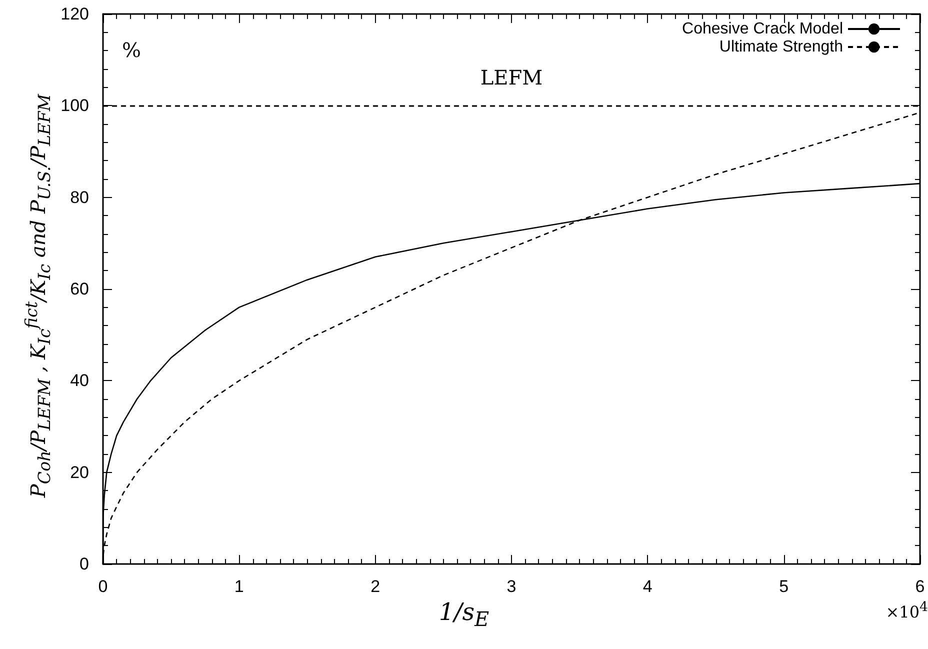  What do you see at coordinates (132, 50) in the screenshot?
I see `annotation: %` at bounding box center [132, 50].